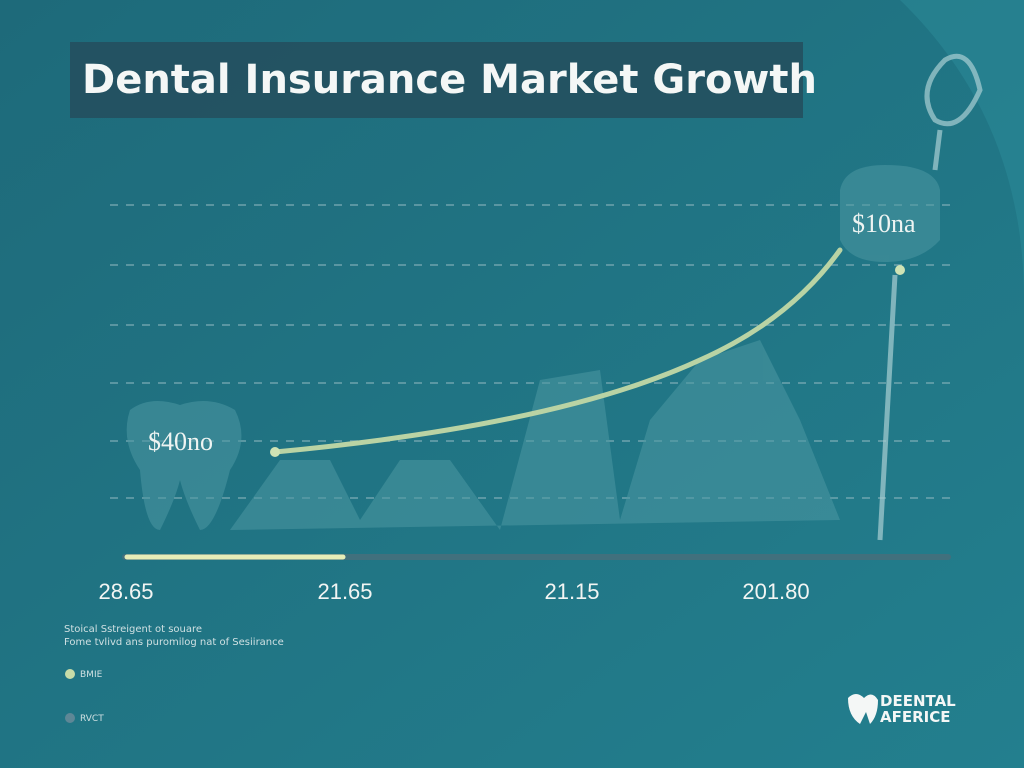 The height and width of the screenshot is (768, 1024). What do you see at coordinates (775, 591) in the screenshot?
I see `x-label: 201.80` at bounding box center [775, 591].